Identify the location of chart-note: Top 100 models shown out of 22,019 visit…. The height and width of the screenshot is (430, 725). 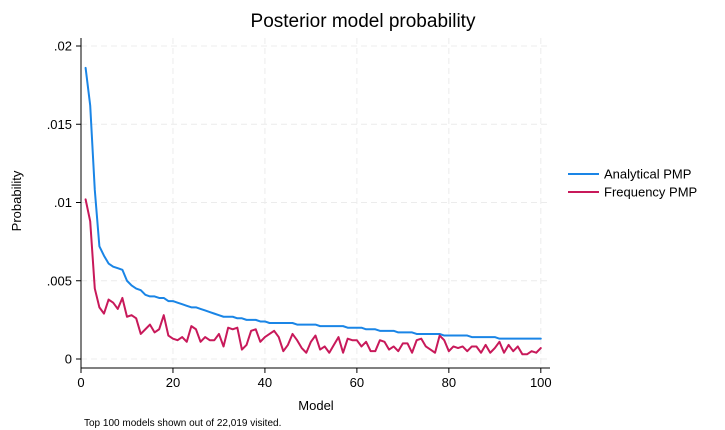
(182, 423).